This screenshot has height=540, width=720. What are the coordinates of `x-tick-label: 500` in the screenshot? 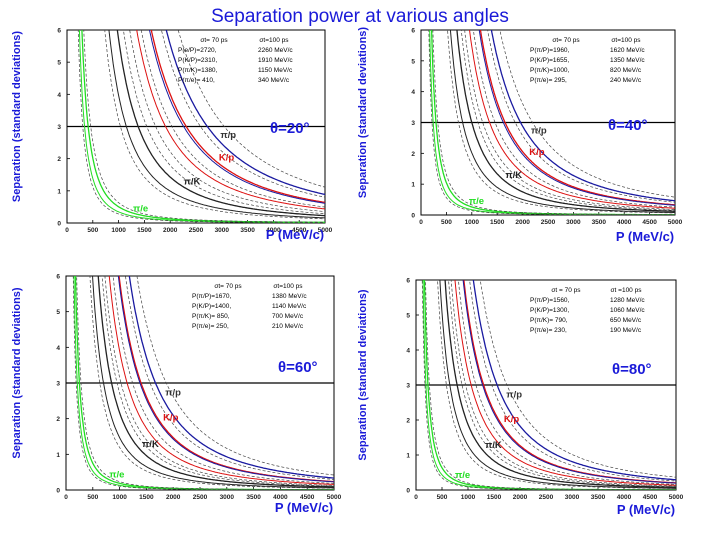 It's located at (92, 497).